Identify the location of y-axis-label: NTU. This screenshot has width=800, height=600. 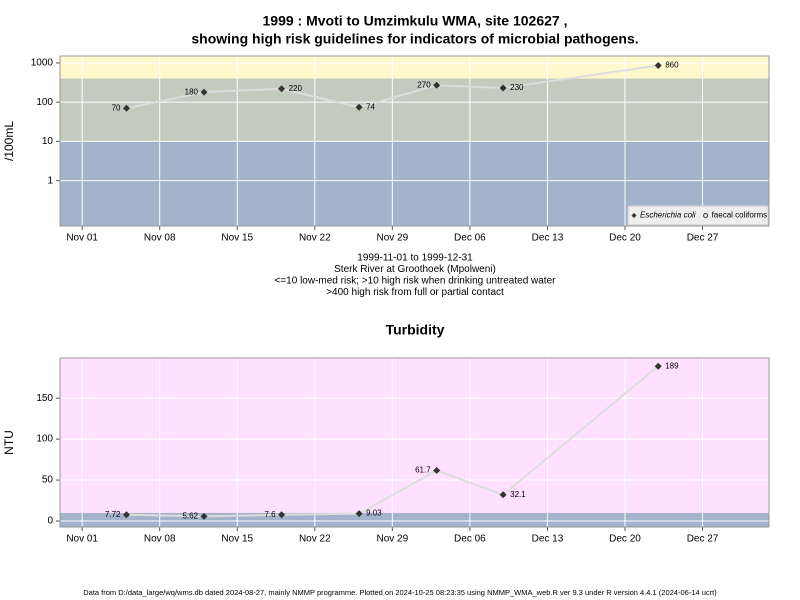
(9, 442).